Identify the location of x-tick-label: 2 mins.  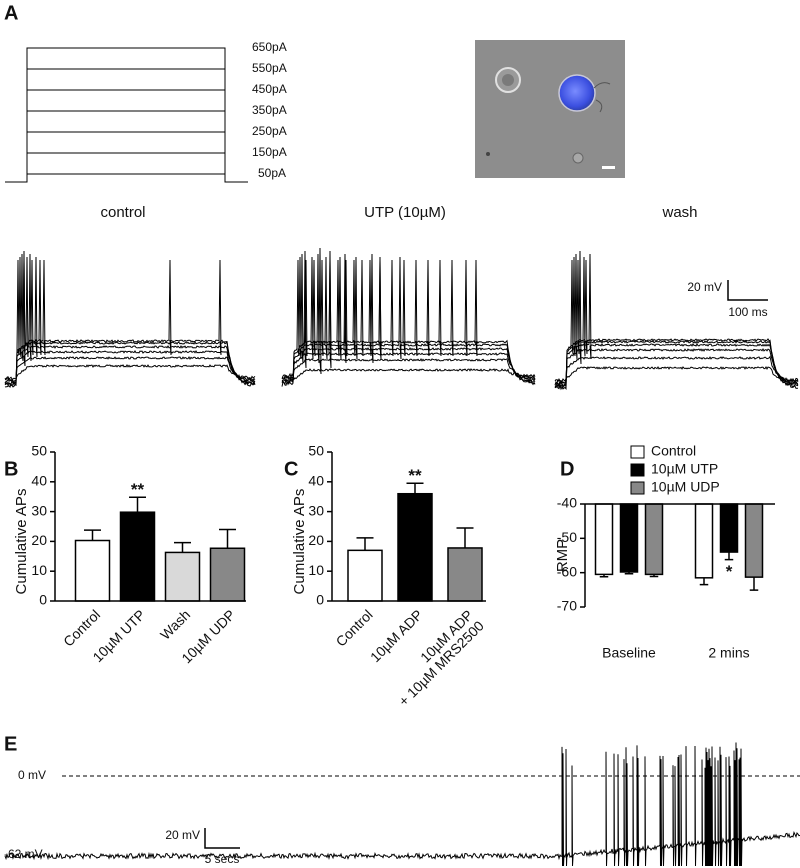
(728, 653).